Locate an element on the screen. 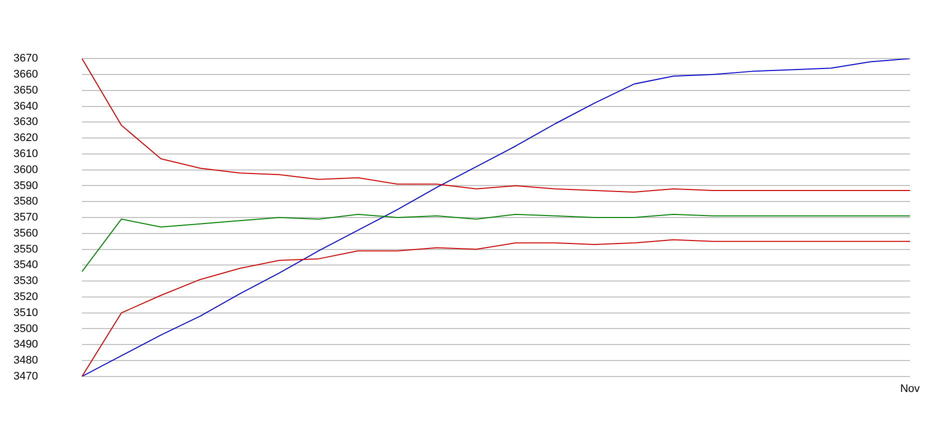  y-tick-label: 3540 is located at coordinates (26, 265).